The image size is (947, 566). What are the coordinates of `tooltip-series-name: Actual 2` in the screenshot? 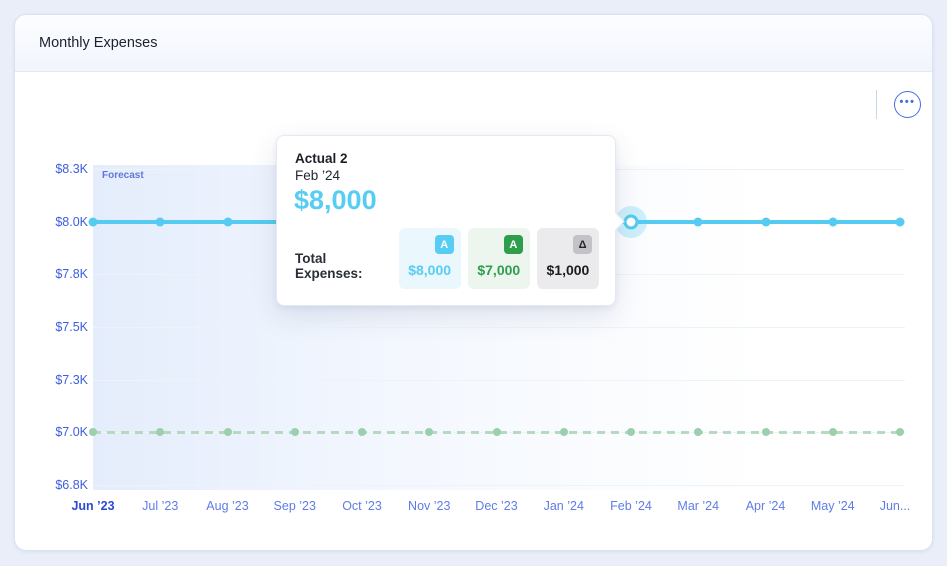 It's located at (321, 158).